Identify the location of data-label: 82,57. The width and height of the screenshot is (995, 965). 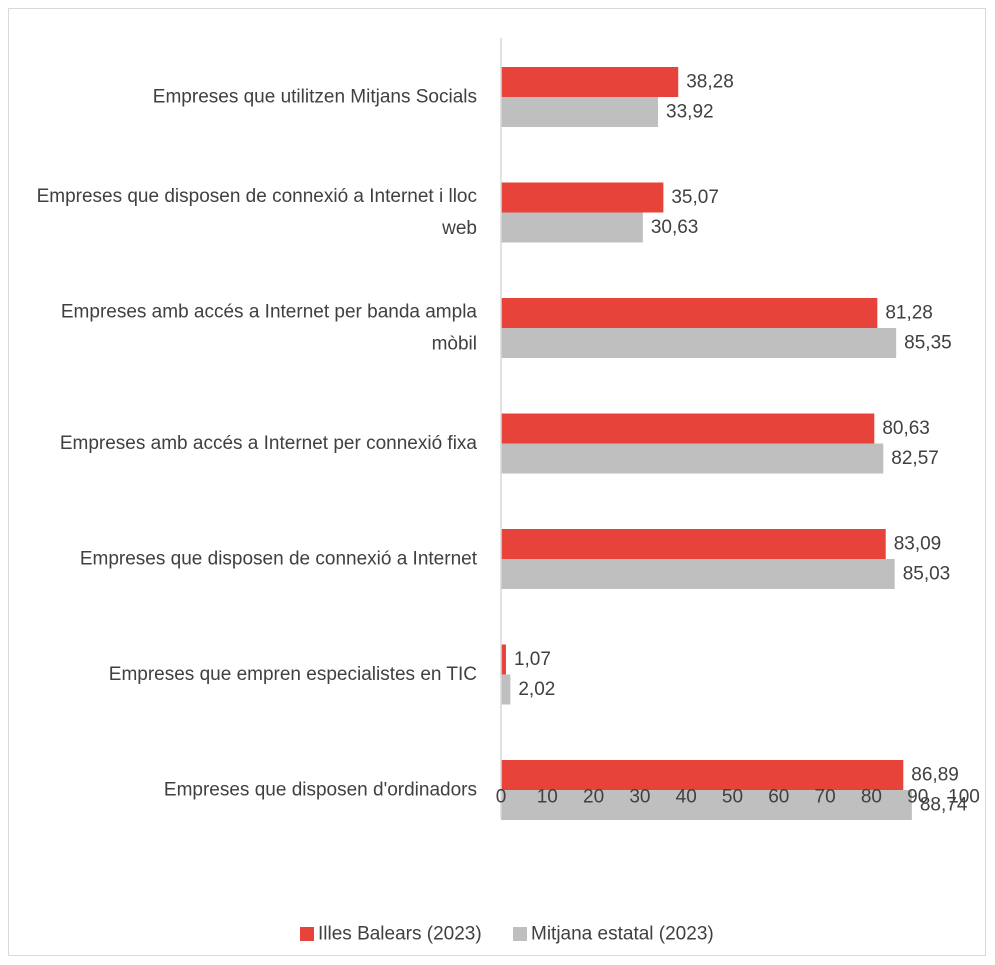
(915, 458).